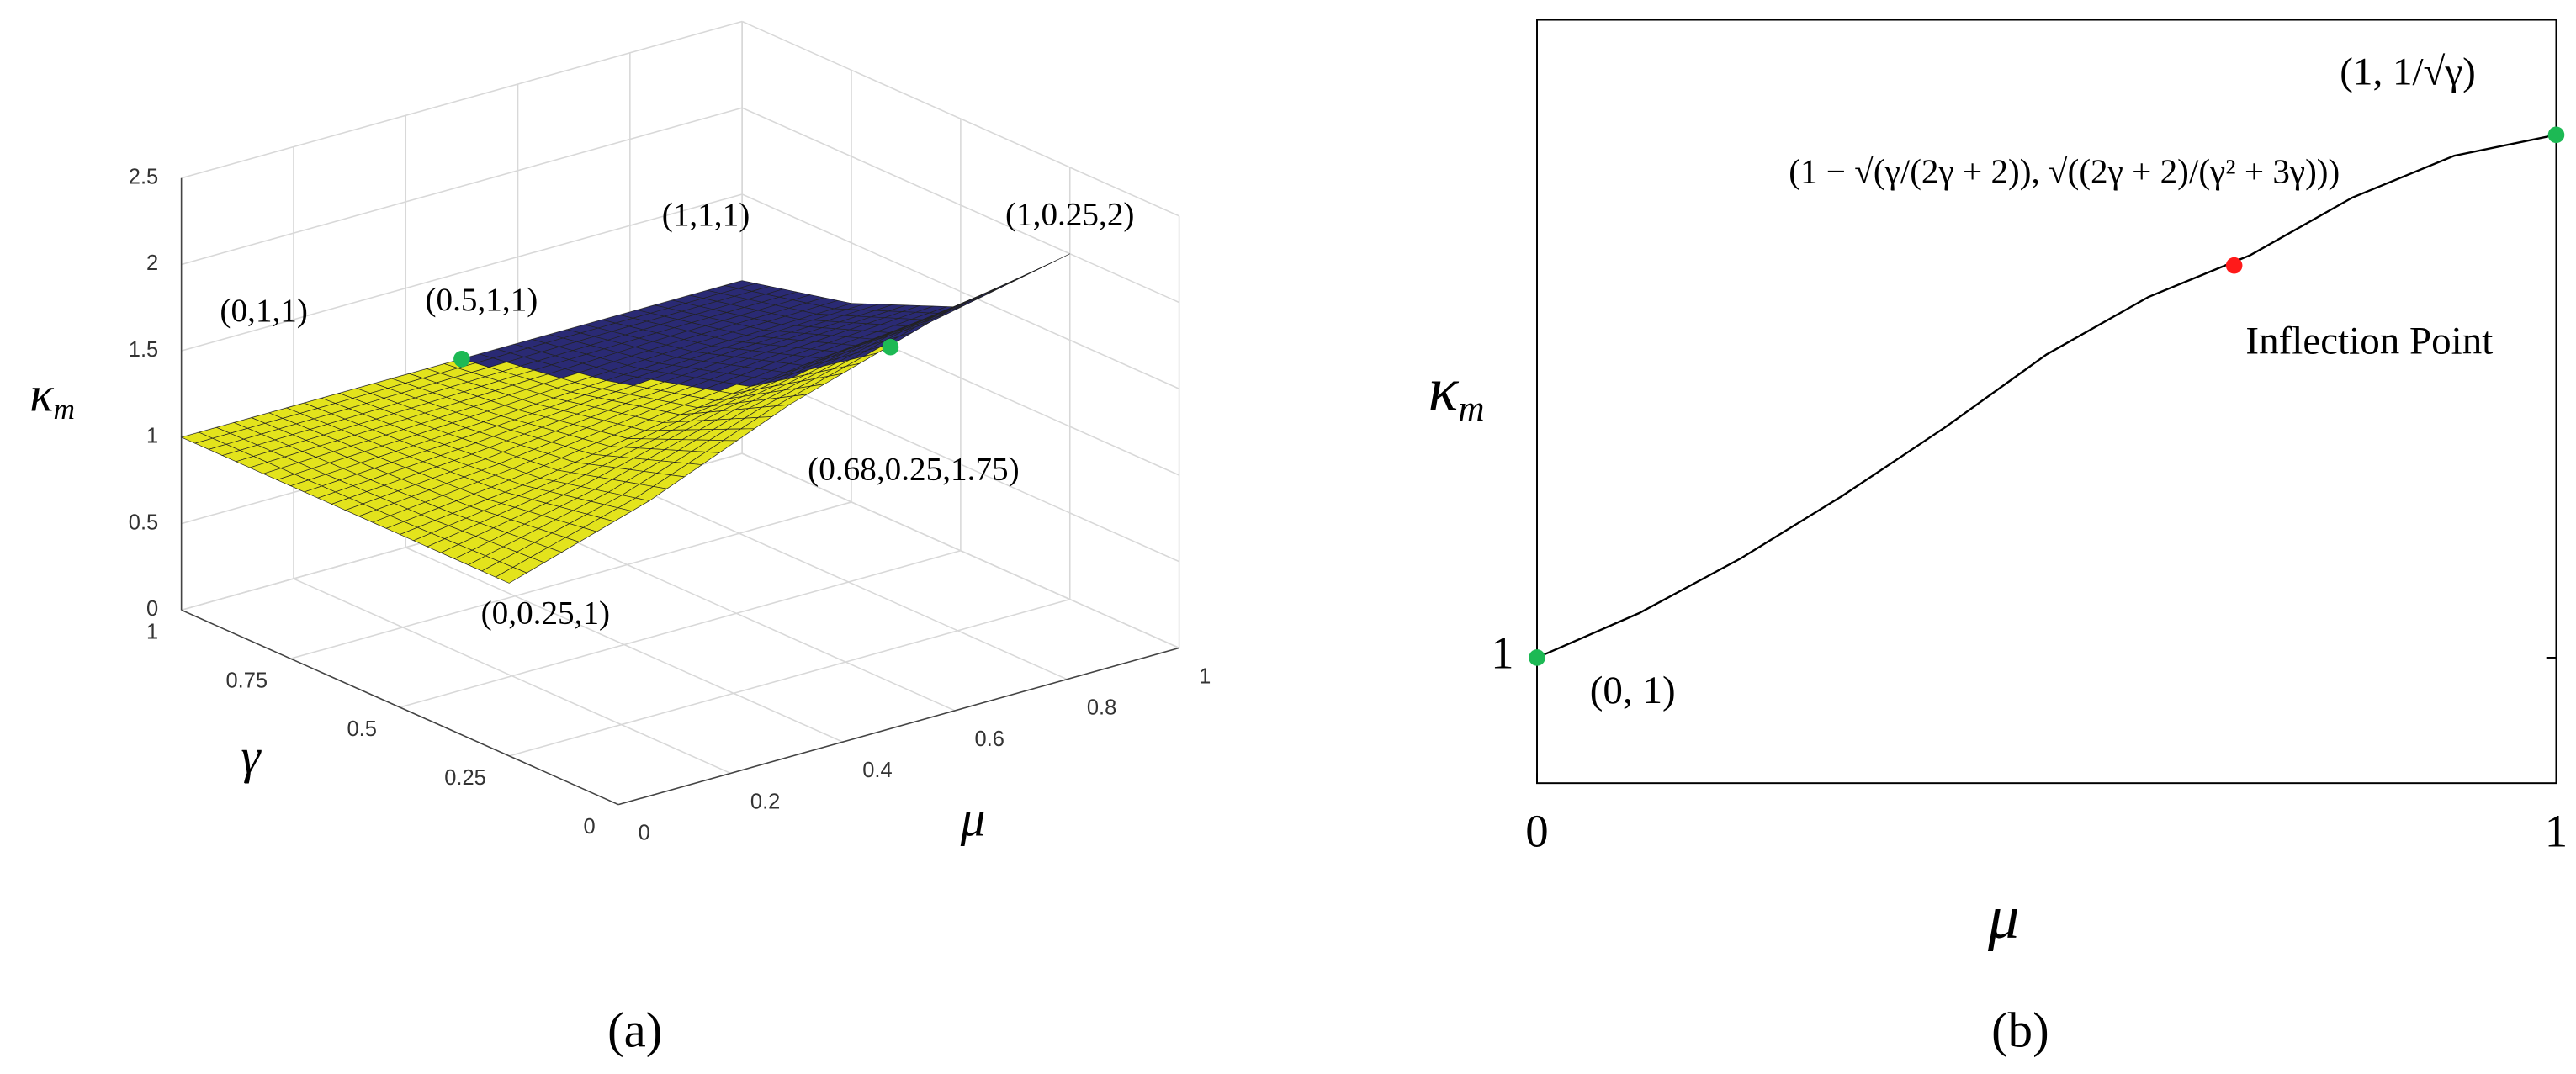 The height and width of the screenshot is (1074, 2576). I want to click on point-label: (0,0.25,1), so click(545, 613).